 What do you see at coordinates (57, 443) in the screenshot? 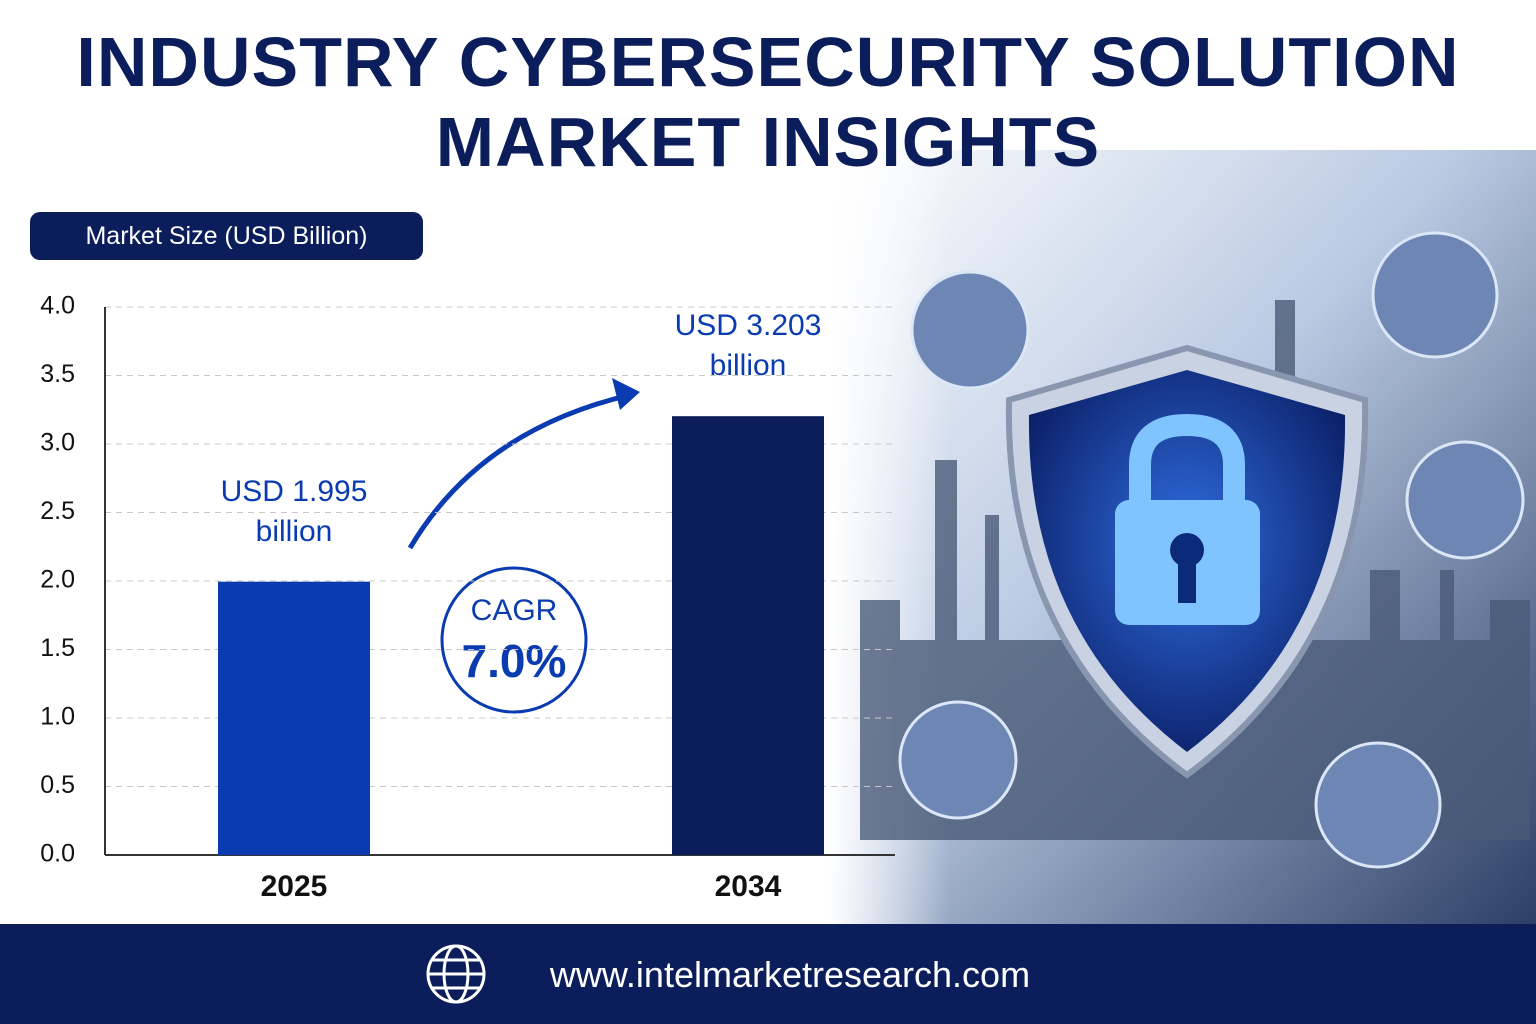
I see `y-tick-label: 3.0` at bounding box center [57, 443].